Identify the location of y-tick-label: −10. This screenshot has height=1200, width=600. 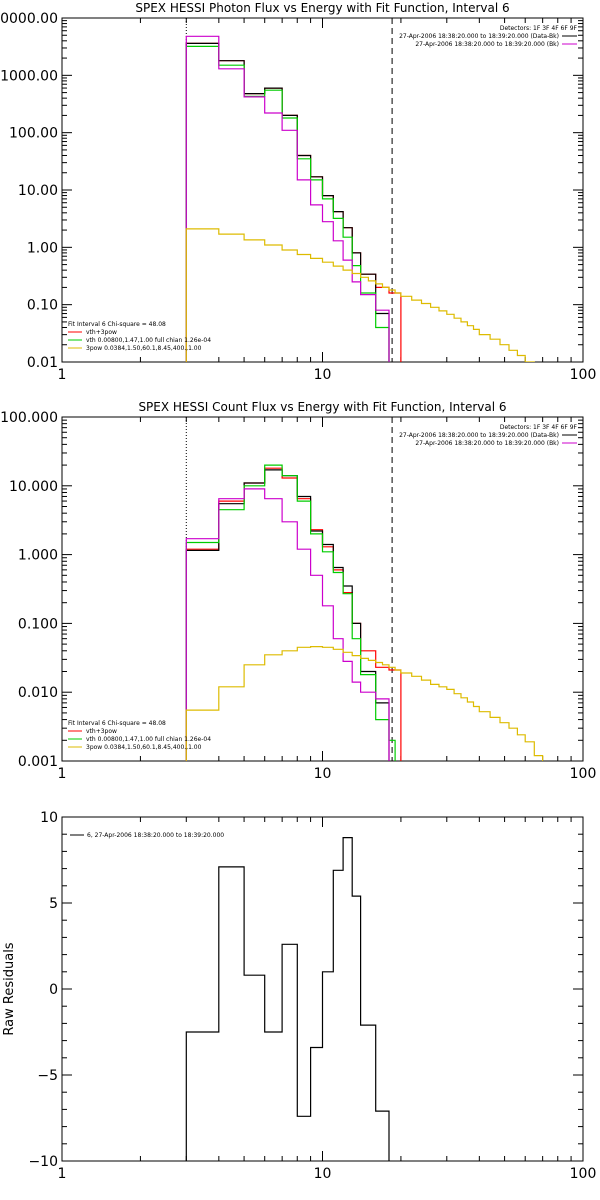
(43, 1162).